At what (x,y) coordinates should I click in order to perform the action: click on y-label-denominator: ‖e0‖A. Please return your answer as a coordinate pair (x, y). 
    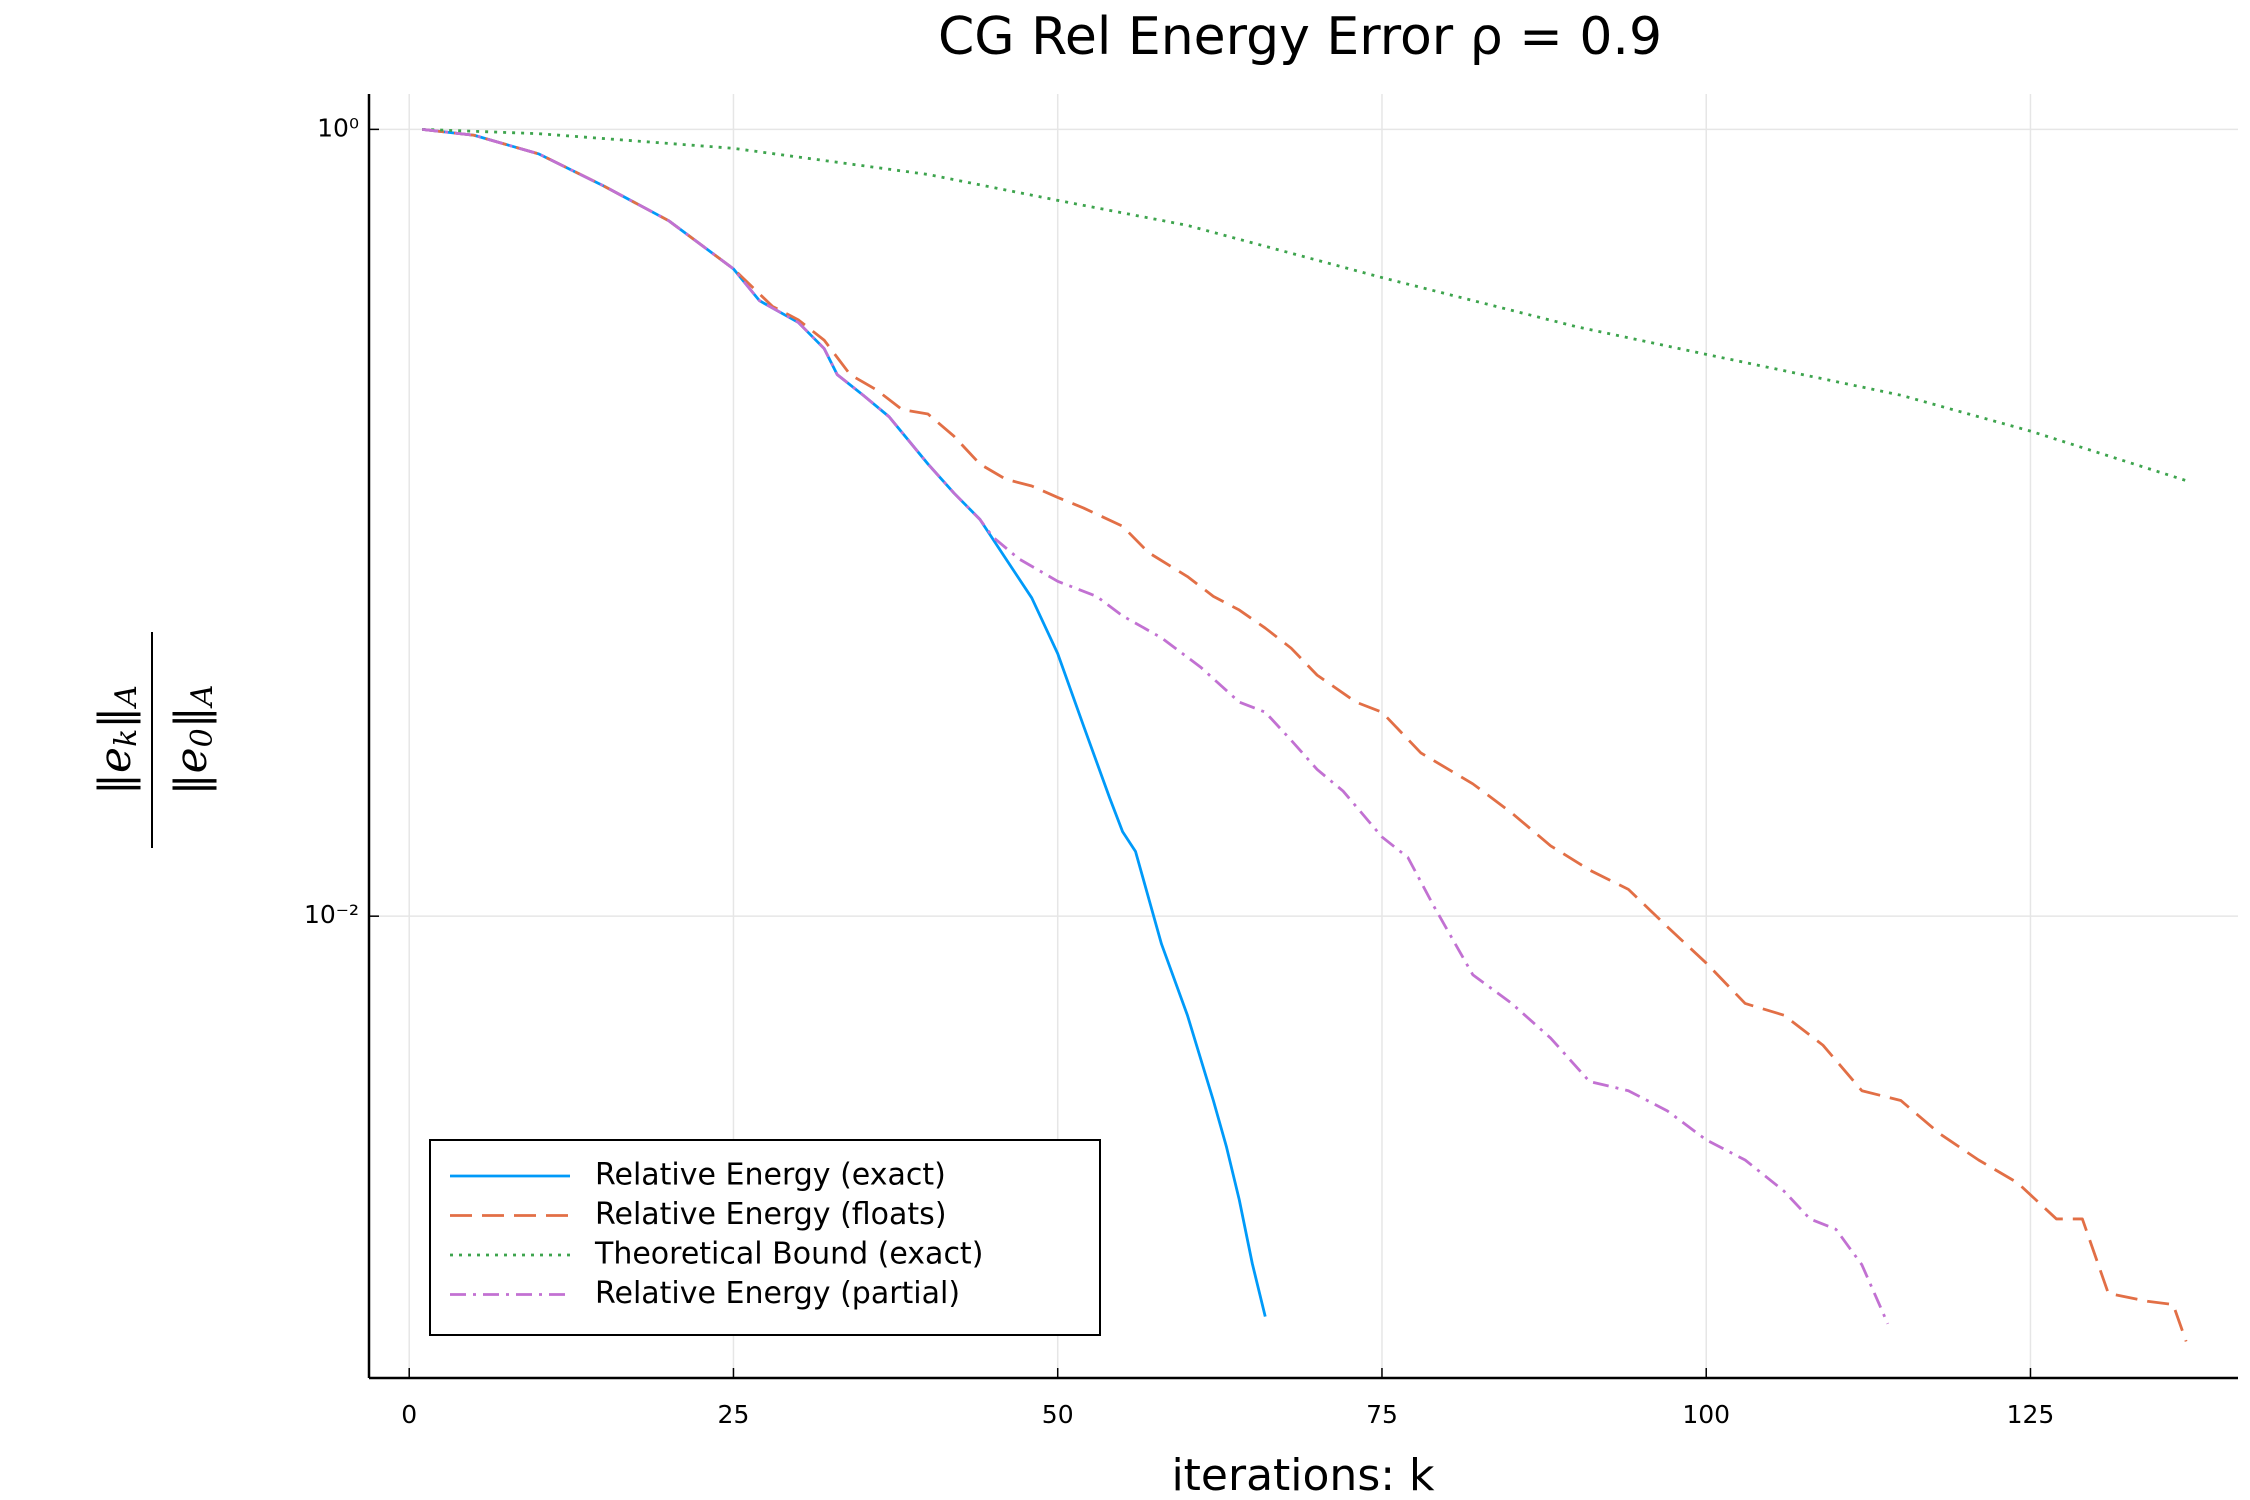
    Looking at the image, I should click on (193, 740).